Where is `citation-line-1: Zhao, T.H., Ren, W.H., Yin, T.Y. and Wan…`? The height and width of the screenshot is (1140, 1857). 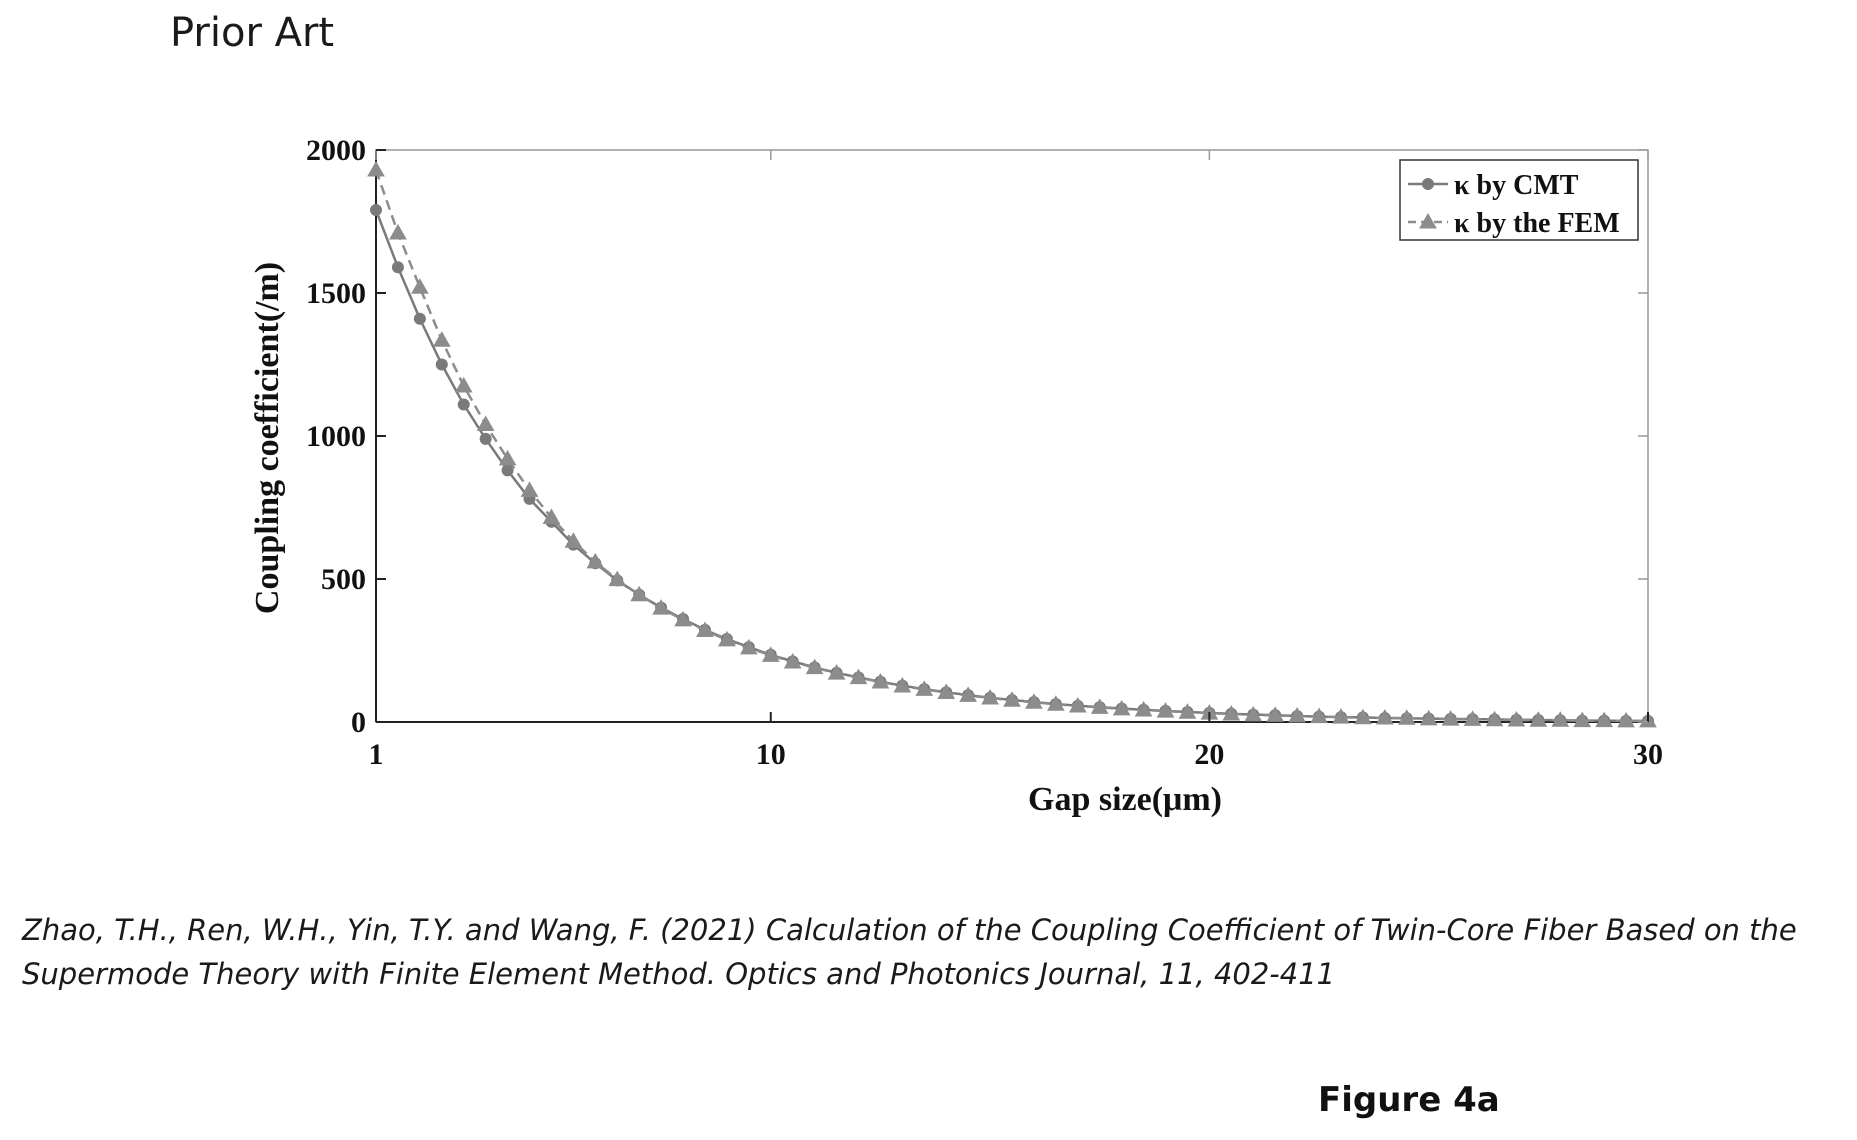 citation-line-1: Zhao, T.H., Ren, W.H., Yin, T.Y. and Wan… is located at coordinates (909, 930).